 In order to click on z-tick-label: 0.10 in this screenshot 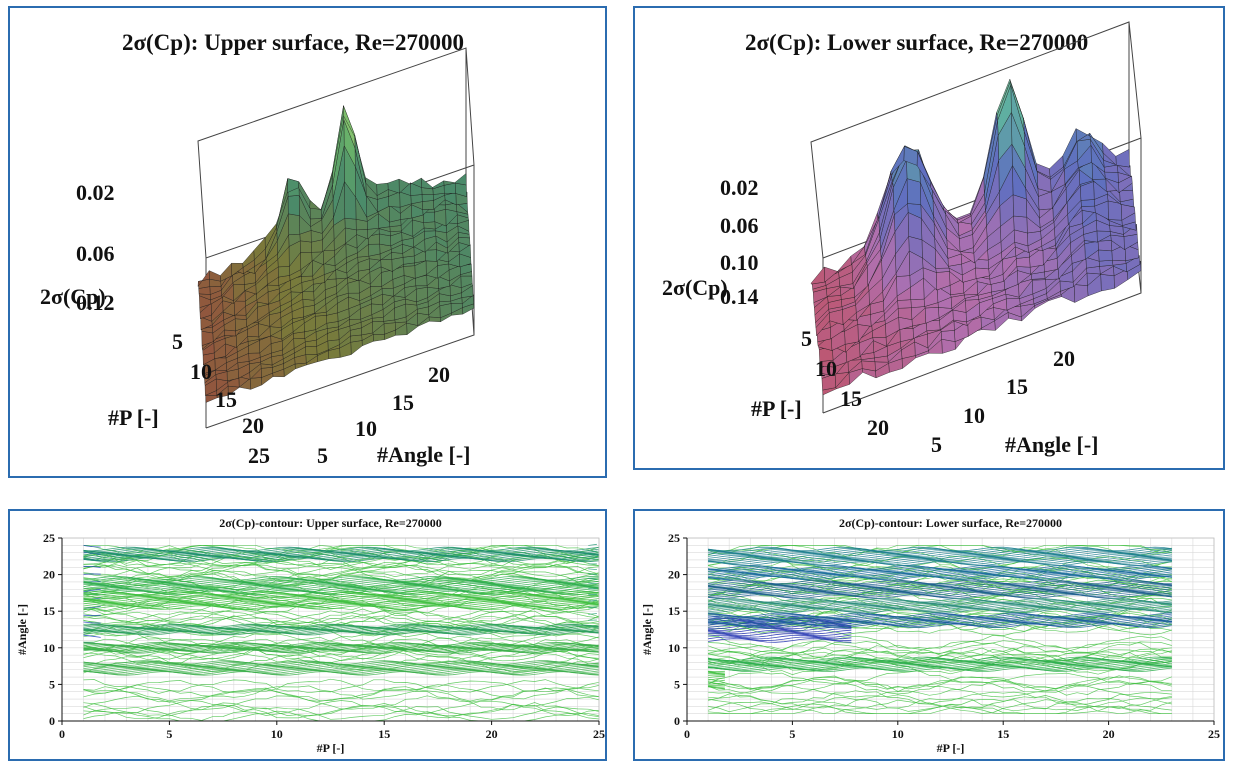, I will do `click(739, 262)`.